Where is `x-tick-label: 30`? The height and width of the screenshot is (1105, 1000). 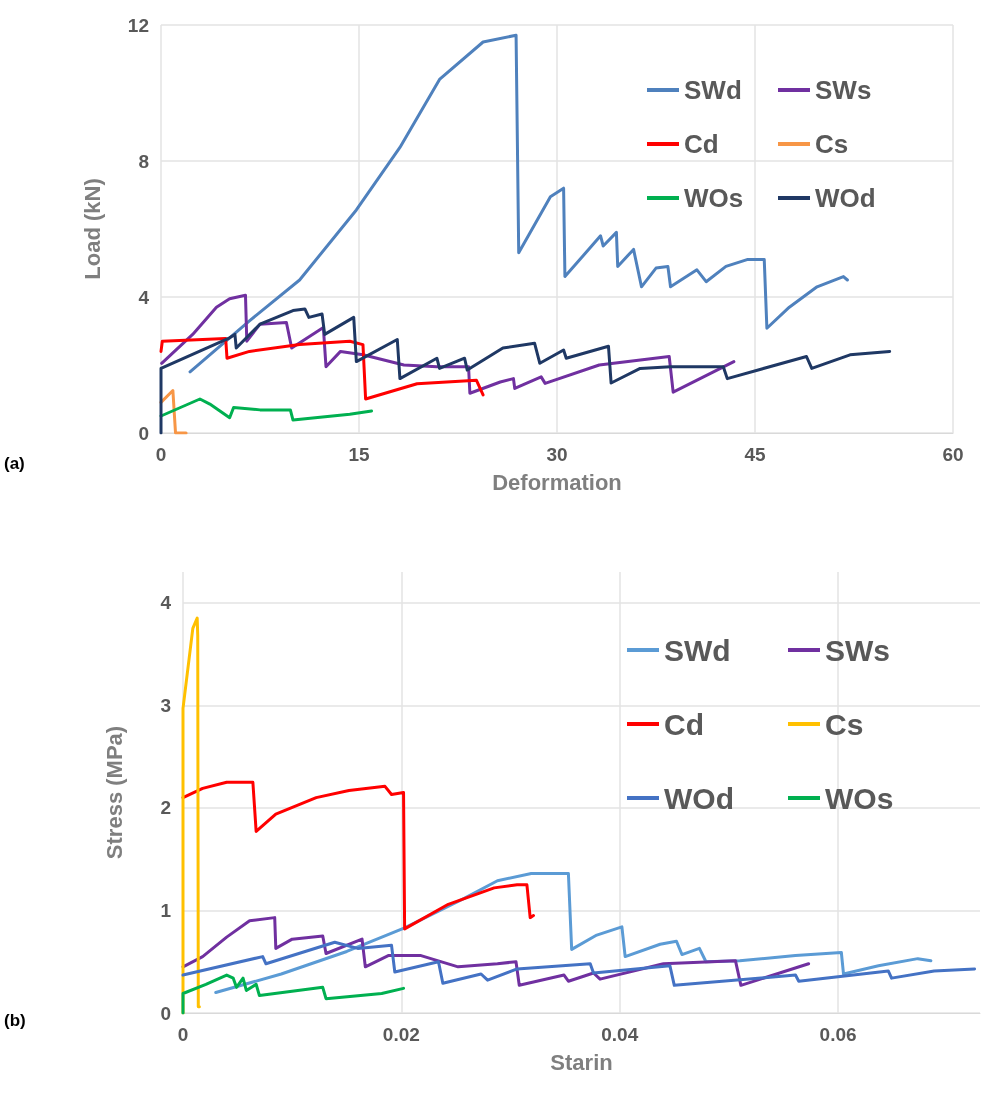 x-tick-label: 30 is located at coordinates (557, 454).